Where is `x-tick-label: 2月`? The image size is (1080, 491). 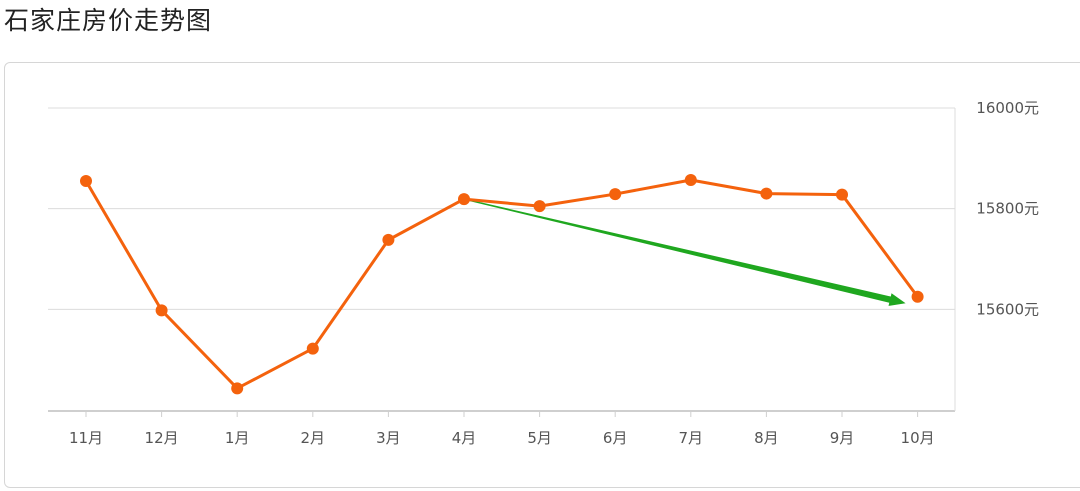 x-tick-label: 2月 is located at coordinates (313, 438).